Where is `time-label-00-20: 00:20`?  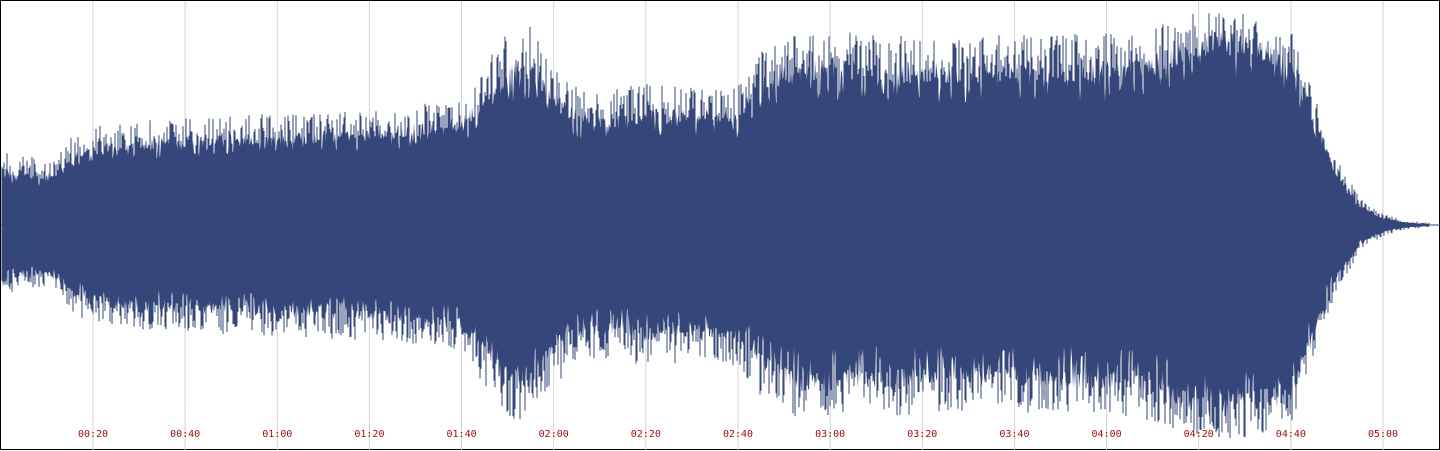 time-label-00-20: 00:20 is located at coordinates (93, 434).